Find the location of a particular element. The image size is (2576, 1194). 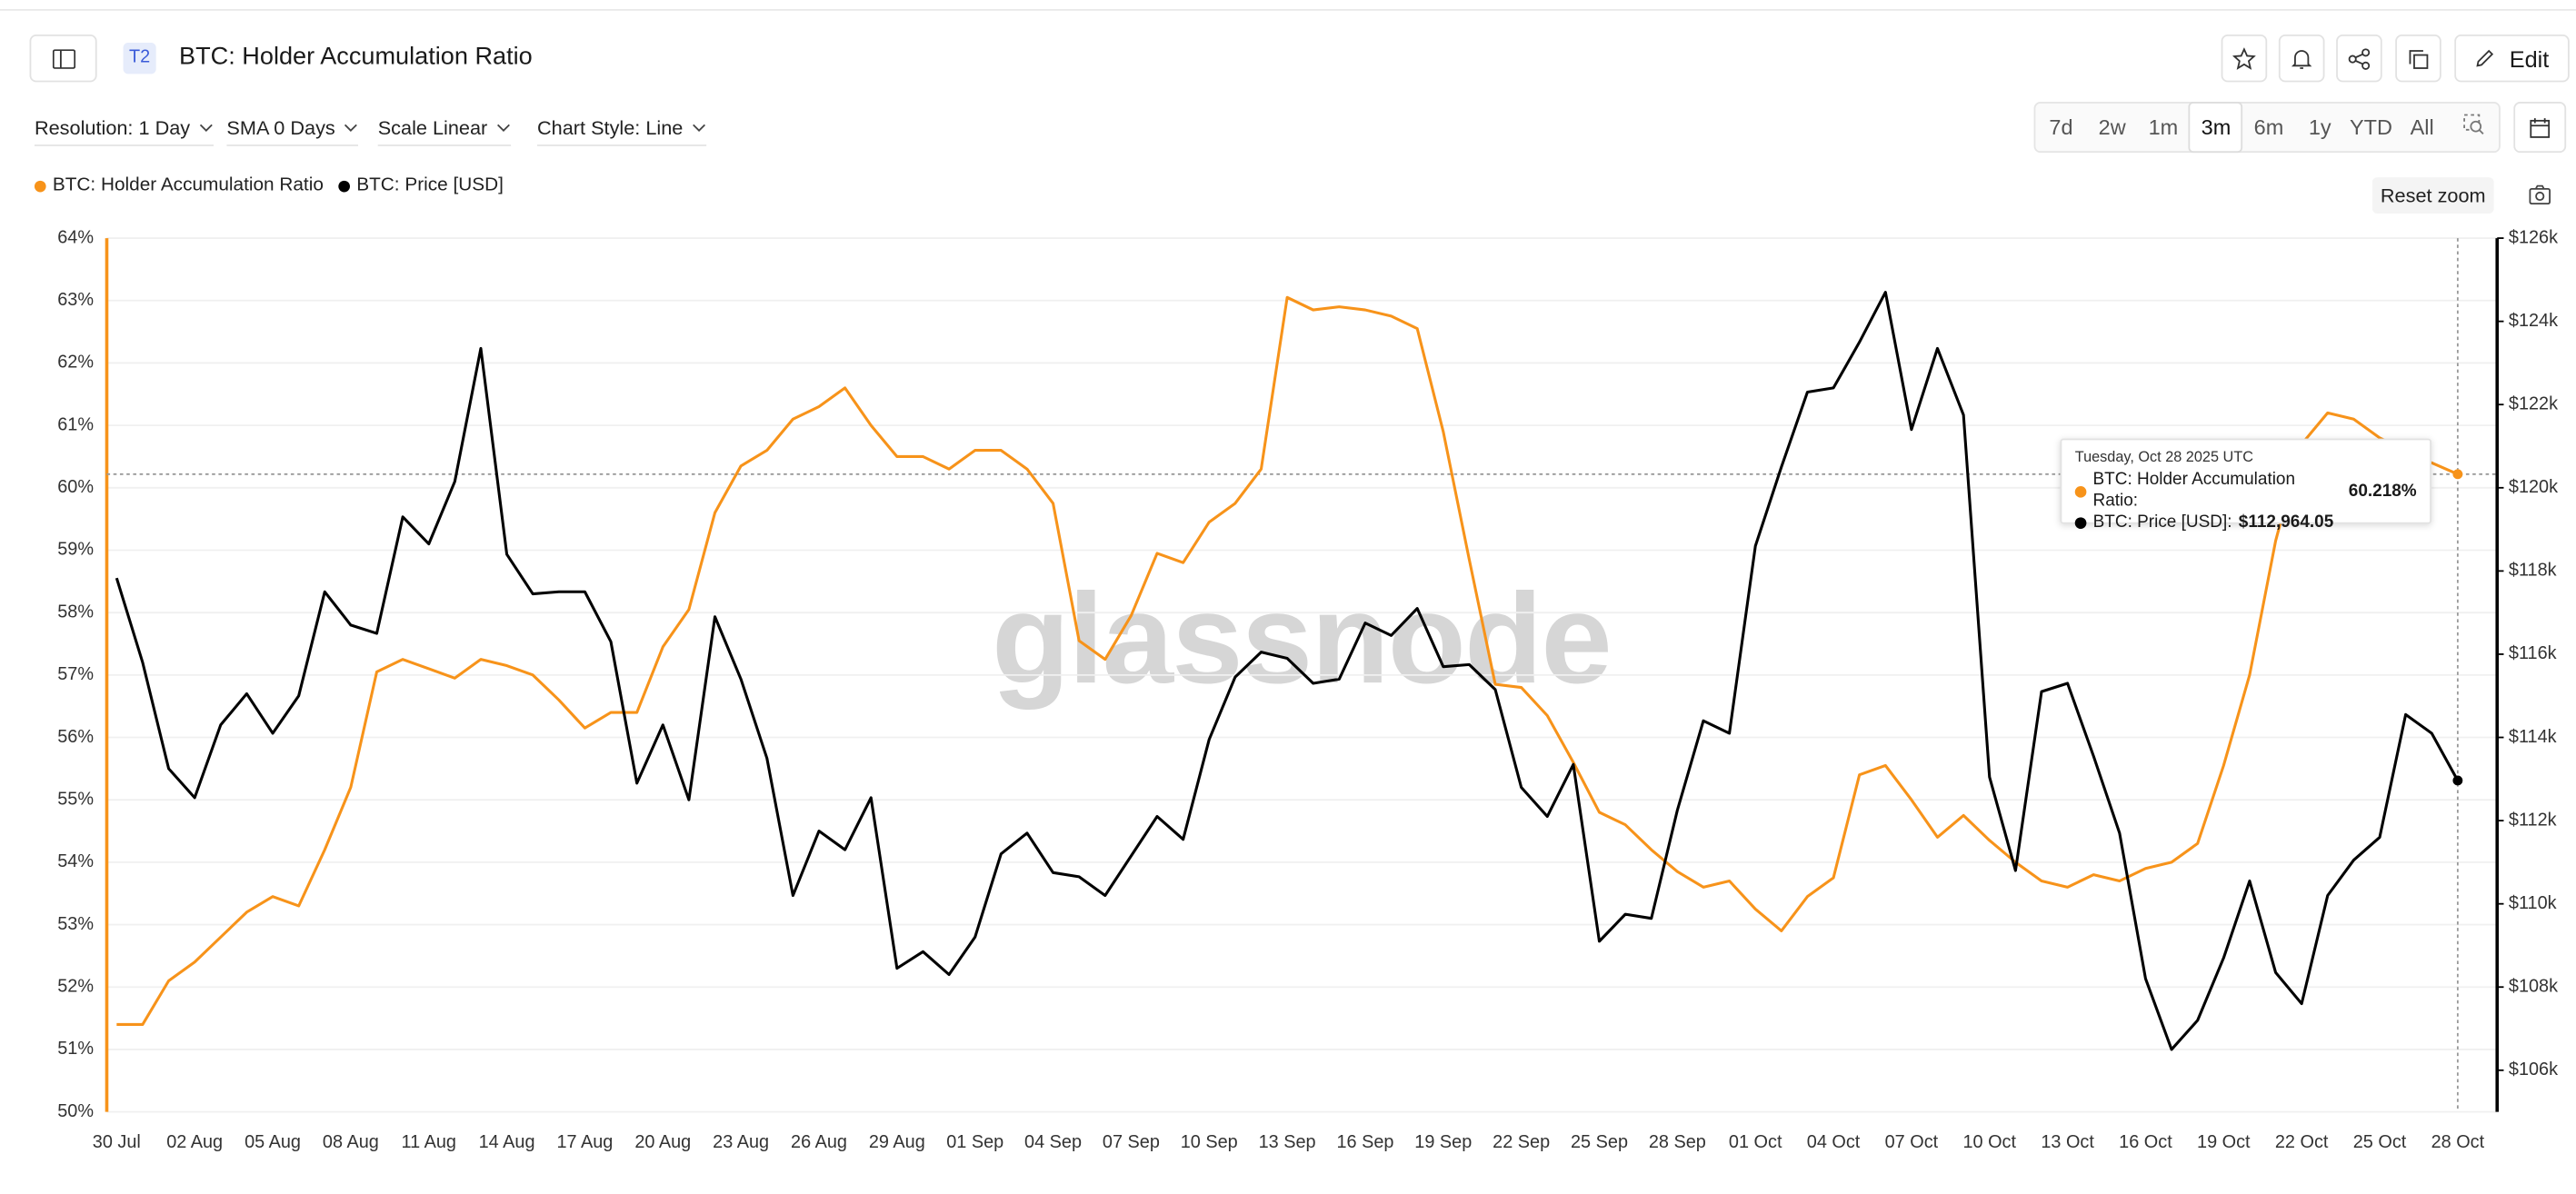

y2-tick-label: $120k is located at coordinates (2533, 487).